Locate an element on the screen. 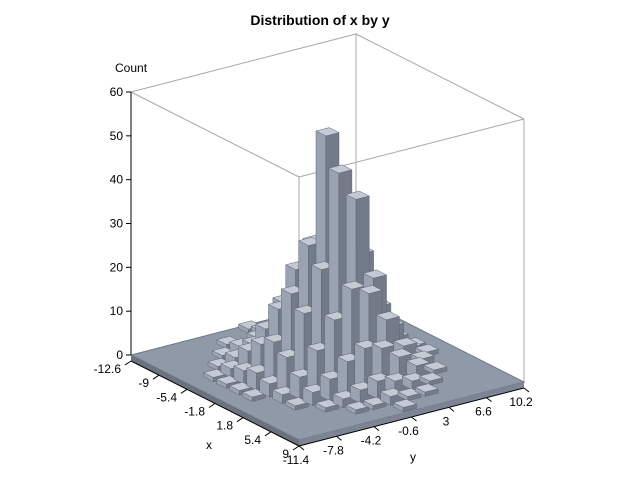 The width and height of the screenshot is (640, 480). z-tick-label: 30 is located at coordinates (117, 224).